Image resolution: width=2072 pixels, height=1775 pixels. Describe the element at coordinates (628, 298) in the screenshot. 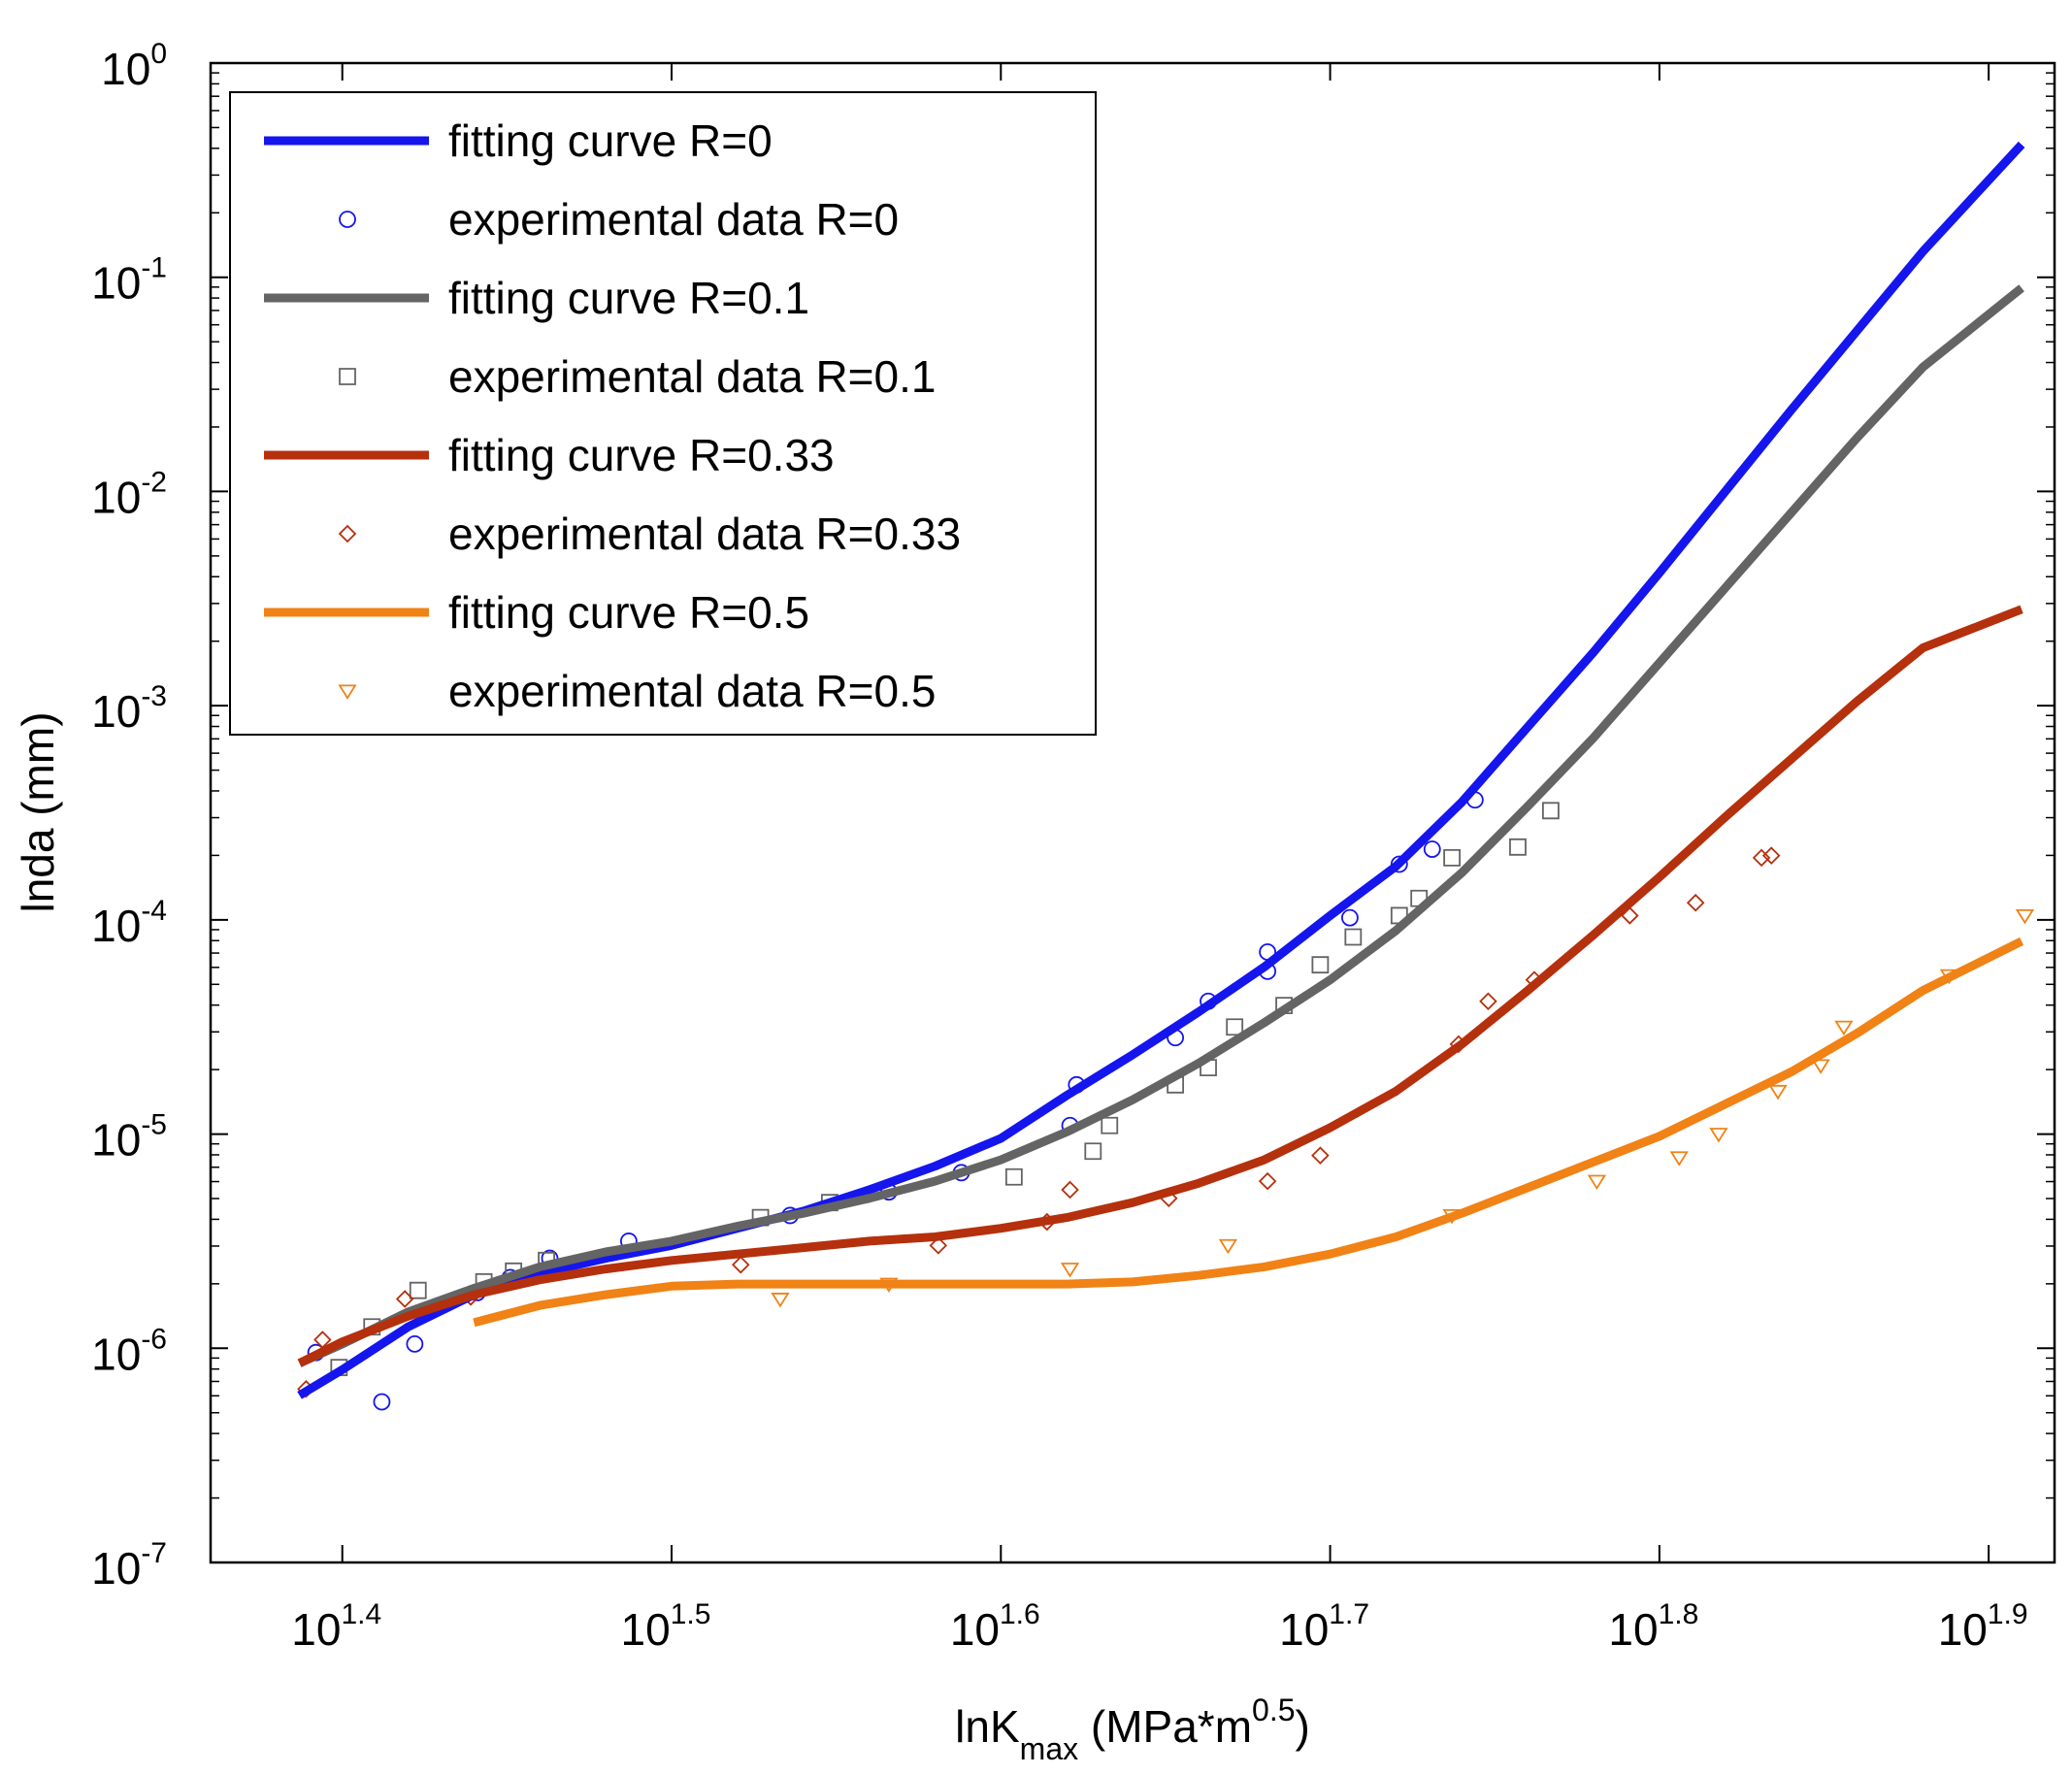

I see `legend-label: fitting curve R=0.1` at that location.